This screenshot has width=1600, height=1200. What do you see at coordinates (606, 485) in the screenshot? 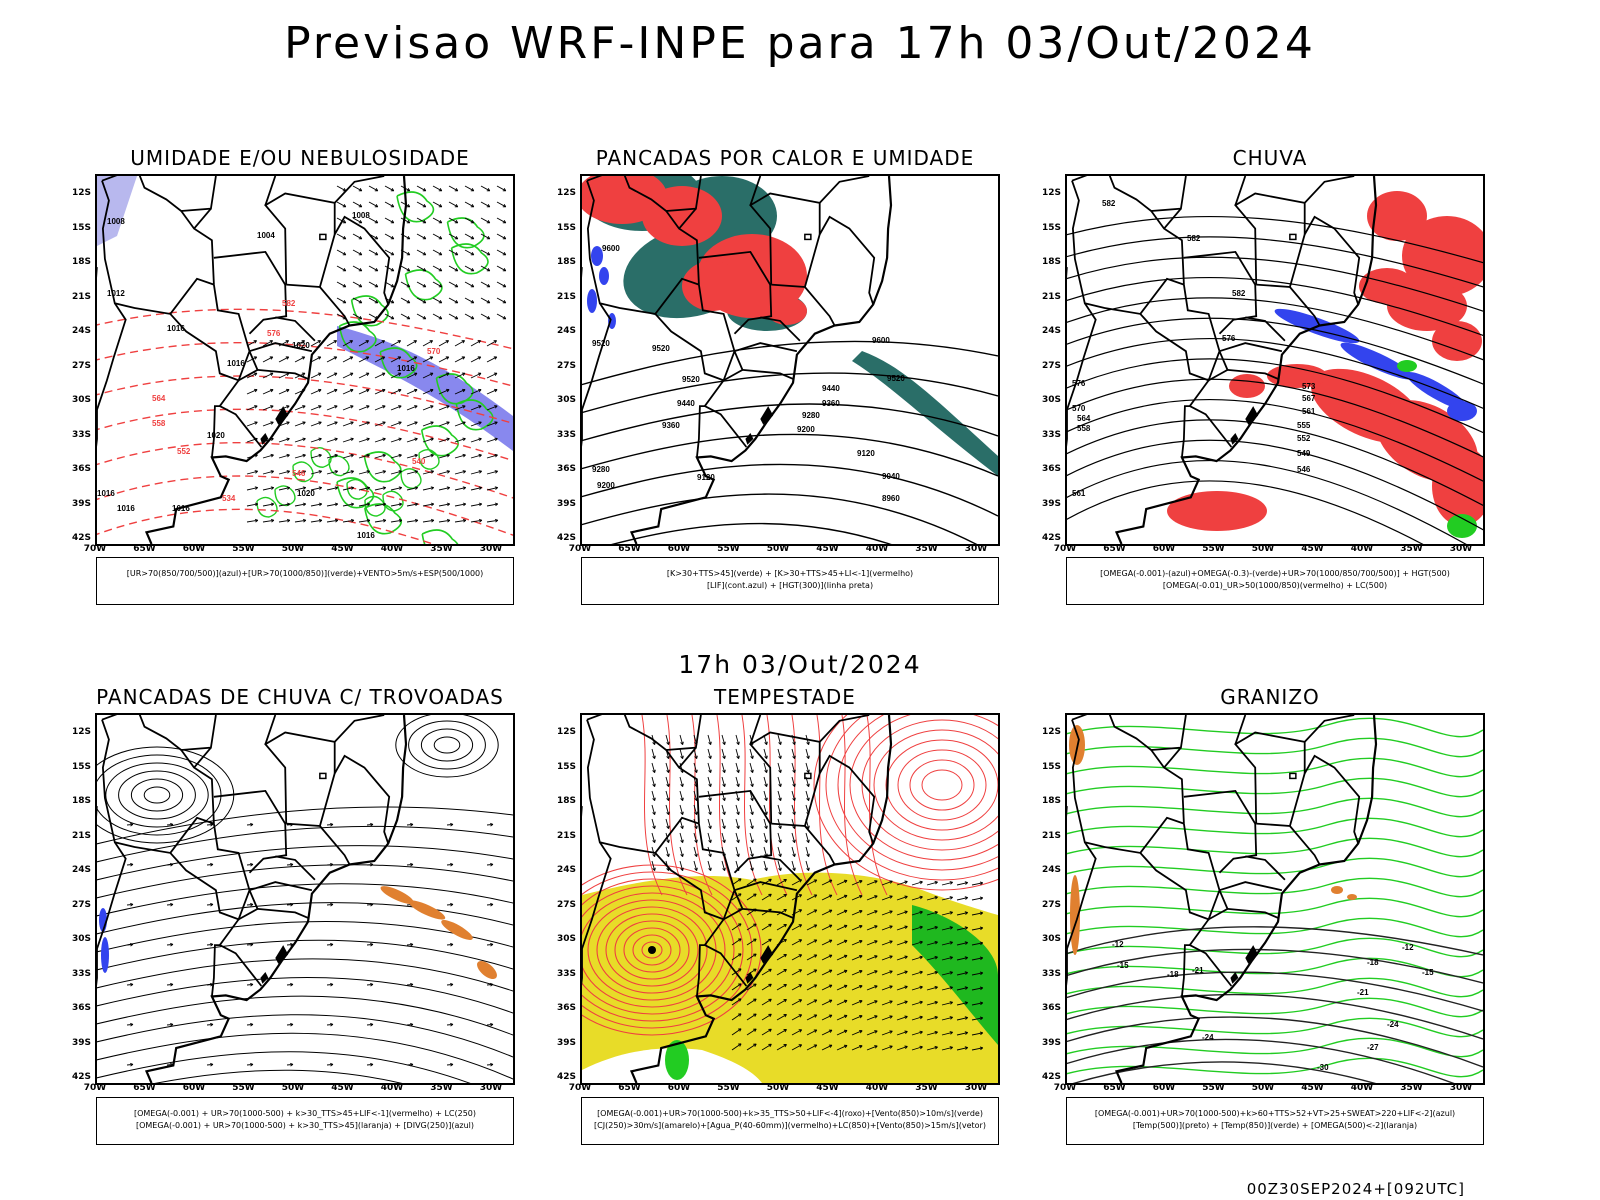
I see `contour-label: 9200` at bounding box center [606, 485].